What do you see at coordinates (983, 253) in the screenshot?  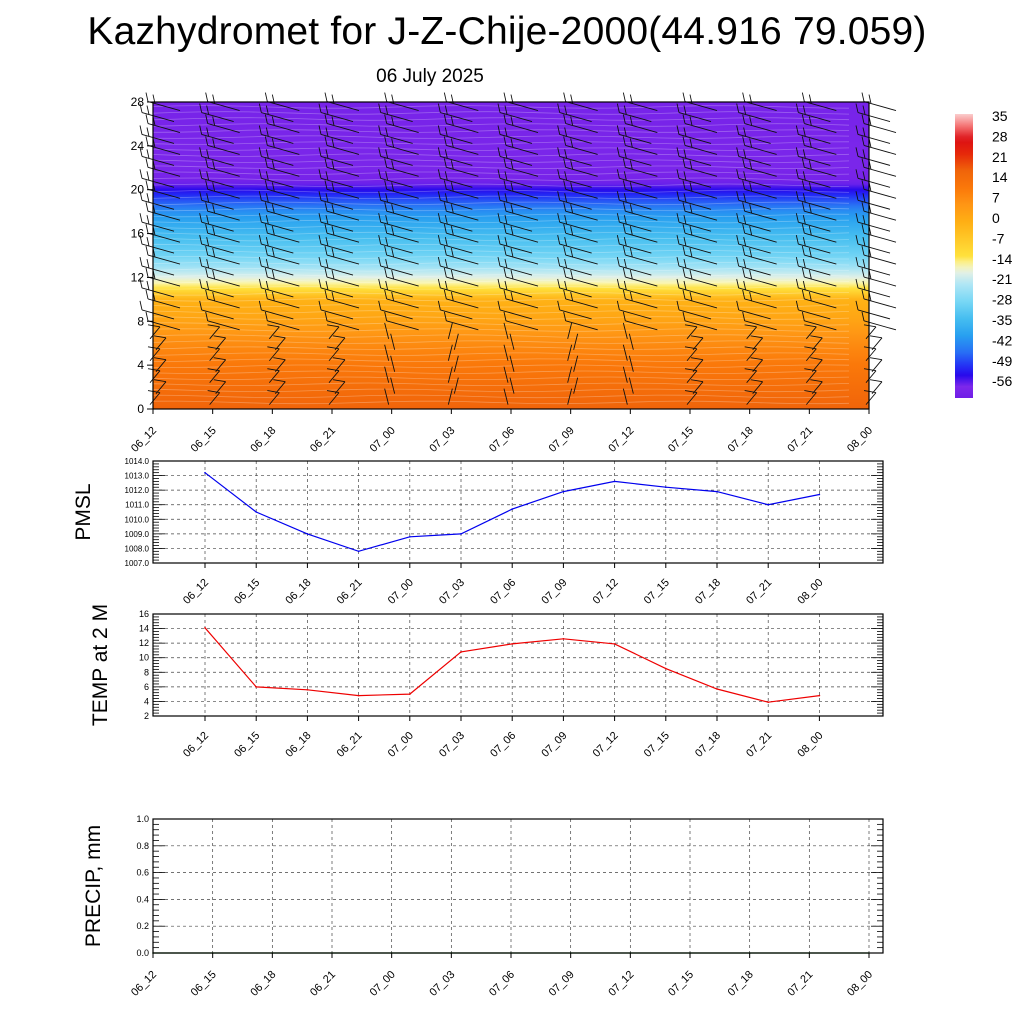 I see `temperature-colorbar: 35 28 21 14 7 0 -7 -14 -21 -28 -35 -42 -49 -56` at bounding box center [983, 253].